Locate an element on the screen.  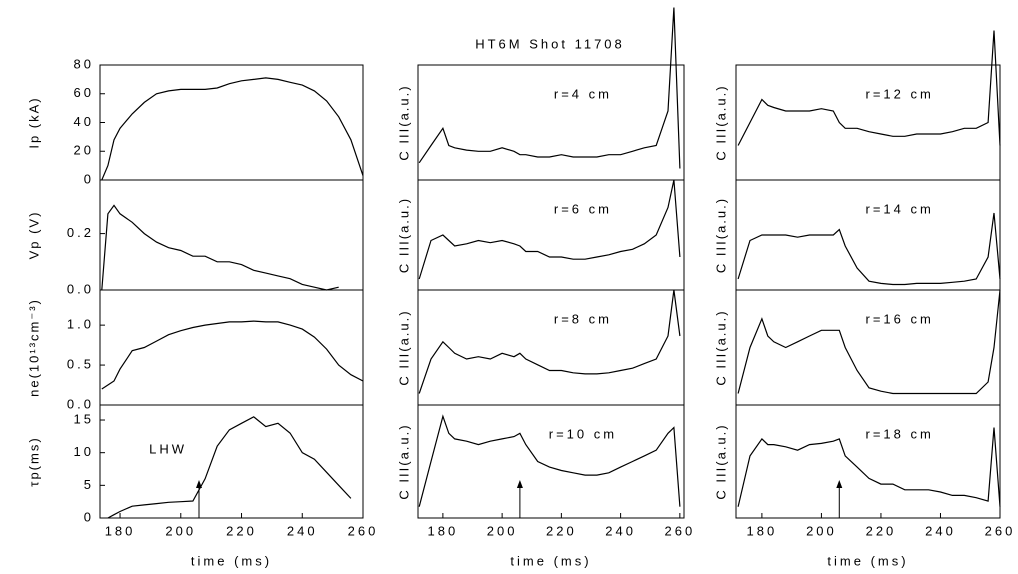
annotation: r=10 cm is located at coordinates (583, 433).